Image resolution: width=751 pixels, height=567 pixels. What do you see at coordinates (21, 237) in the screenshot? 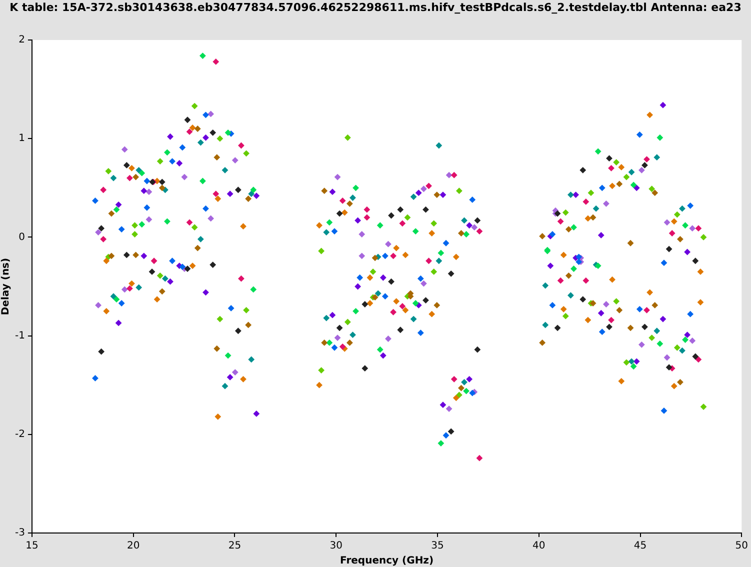
I see `y-tick-label: 0` at bounding box center [21, 237].